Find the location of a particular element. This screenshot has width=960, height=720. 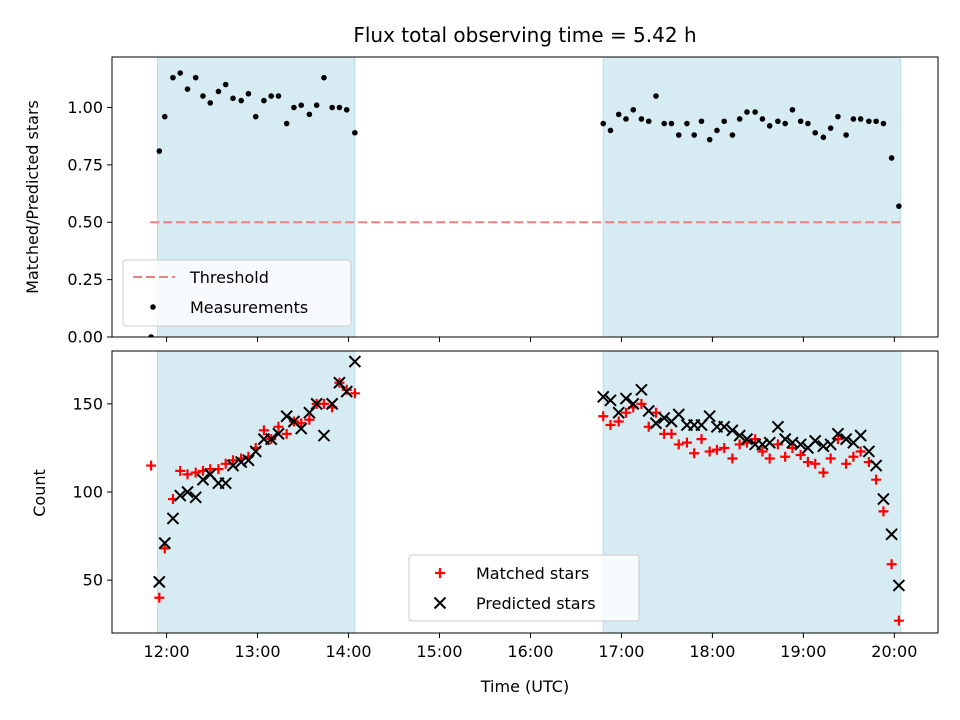

y-tick-label: 1.00 is located at coordinates (85, 107).